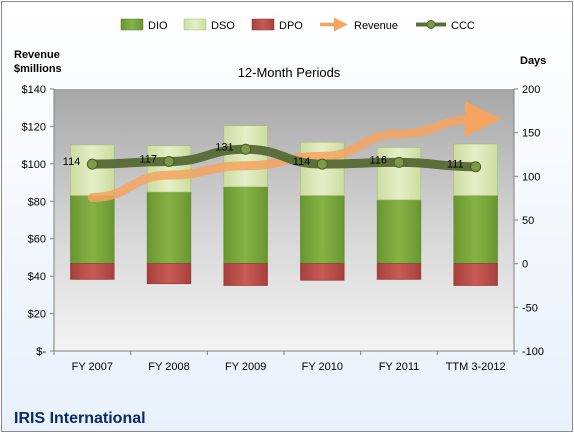 The width and height of the screenshot is (574, 435). I want to click on chart-title: 12-Month Periods, so click(289, 72).